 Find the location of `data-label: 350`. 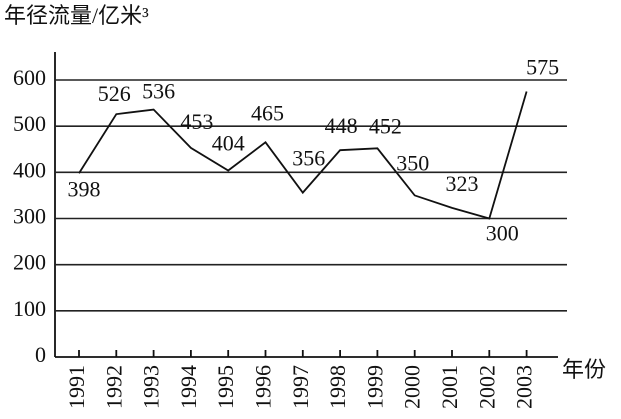

data-label: 350 is located at coordinates (412, 162).